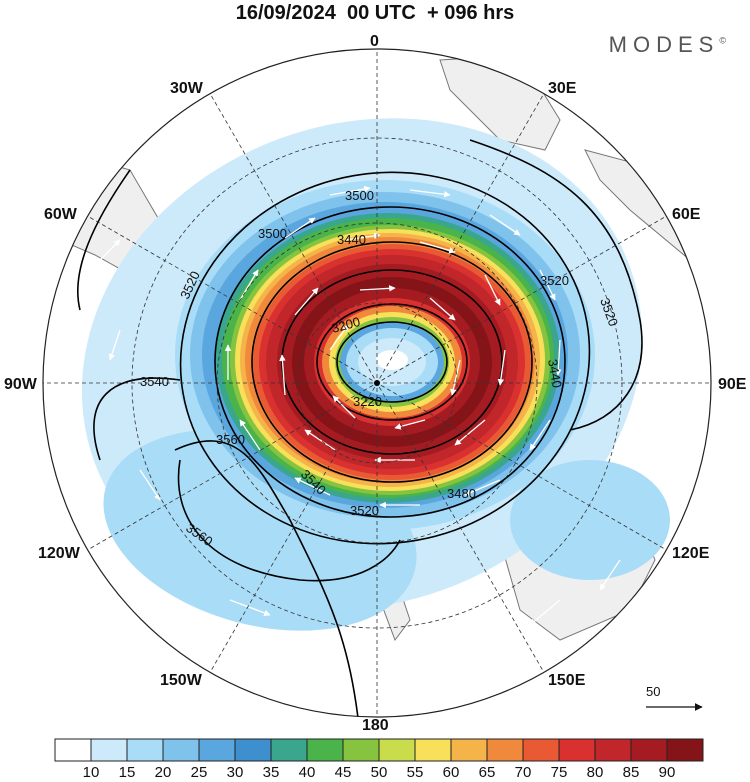 The width and height of the screenshot is (750, 782). What do you see at coordinates (235, 772) in the screenshot?
I see `colorbar-tick-label: 30` at bounding box center [235, 772].